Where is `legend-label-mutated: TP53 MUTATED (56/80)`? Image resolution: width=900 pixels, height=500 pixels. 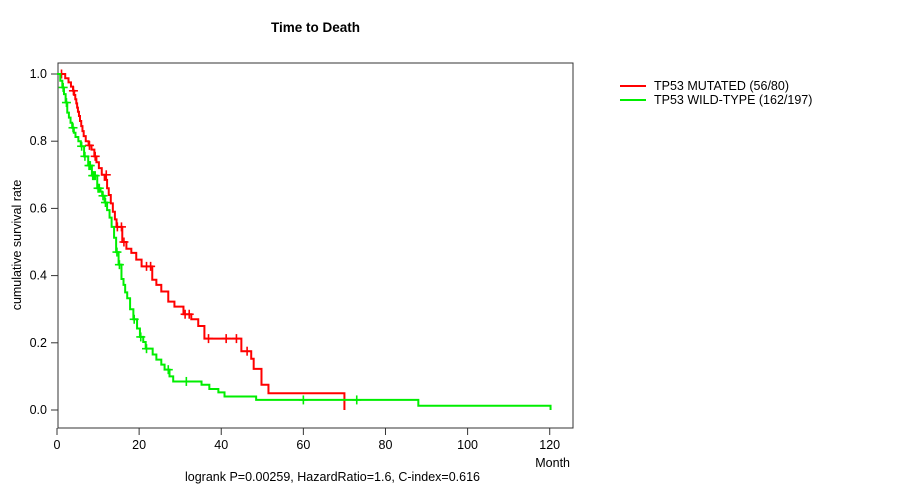 legend-label-mutated: TP53 MUTATED (56/80) is located at coordinates (721, 86).